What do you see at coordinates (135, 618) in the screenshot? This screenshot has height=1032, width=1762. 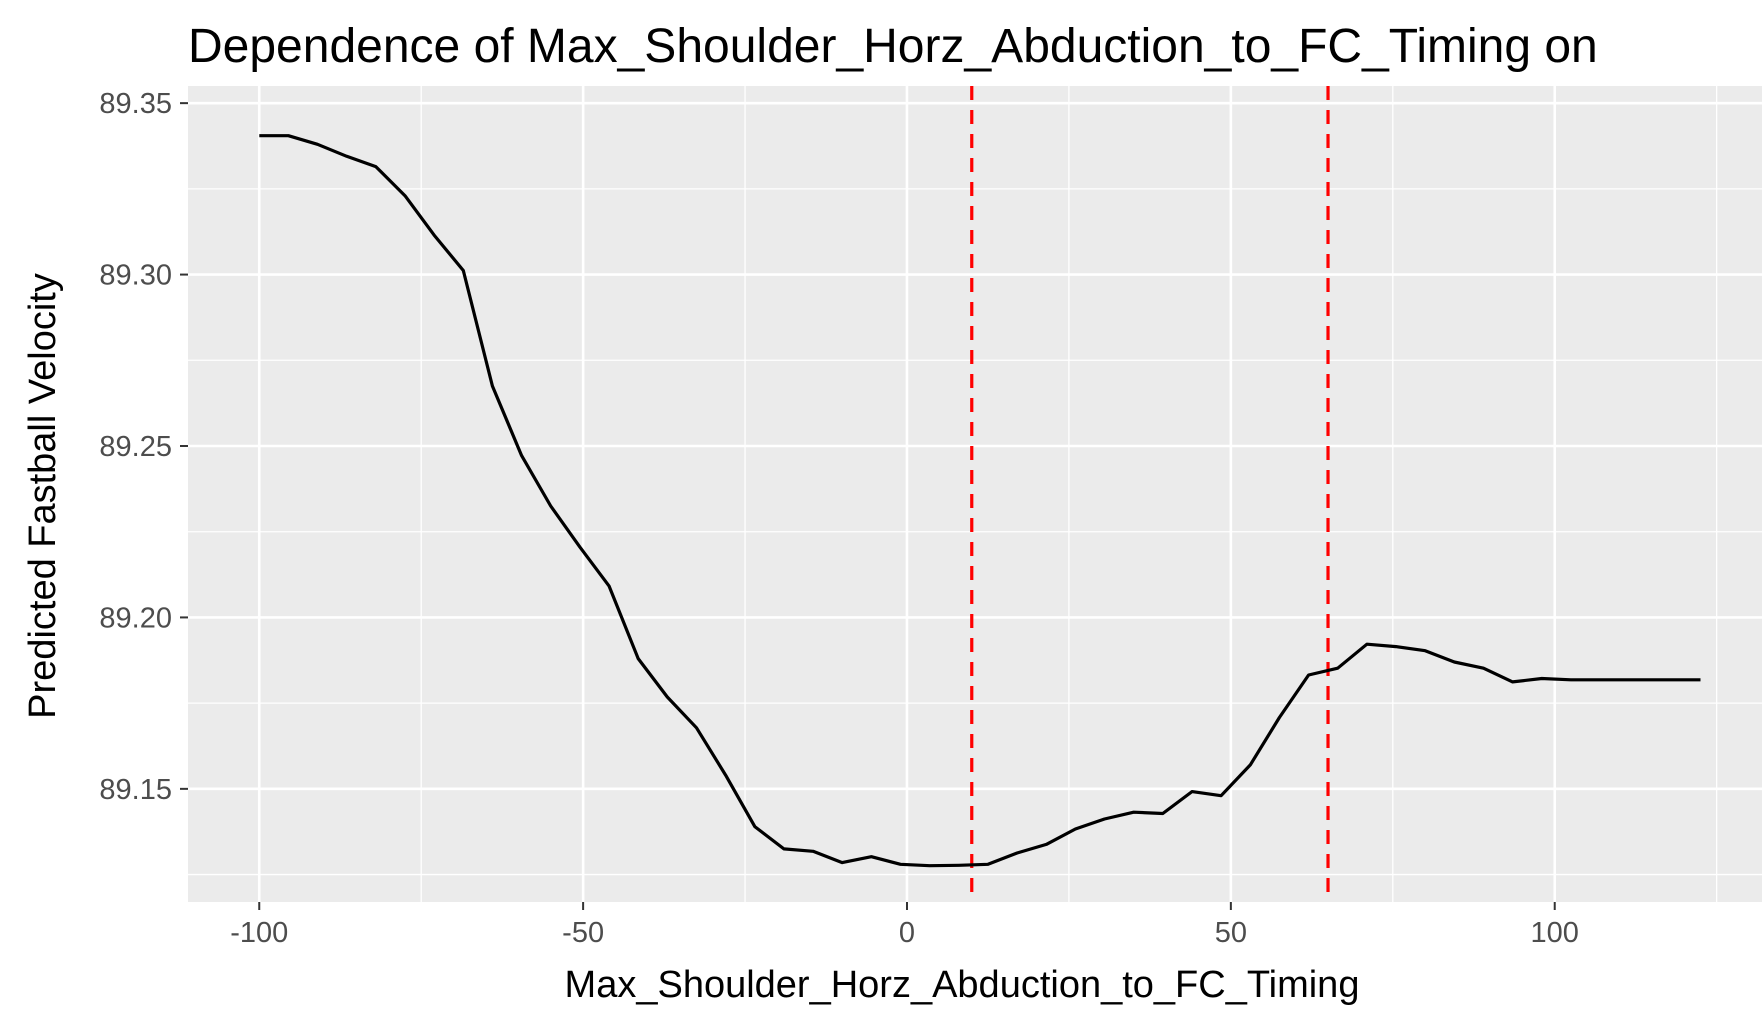 I see `y-tick-label: 89.20` at bounding box center [135, 618].